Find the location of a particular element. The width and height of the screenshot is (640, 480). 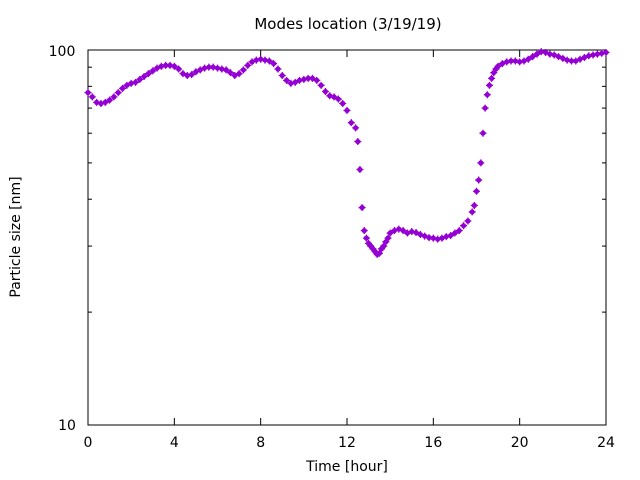

x-tick-labels: 0 4 8 12 16 20 24 is located at coordinates (349, 443).